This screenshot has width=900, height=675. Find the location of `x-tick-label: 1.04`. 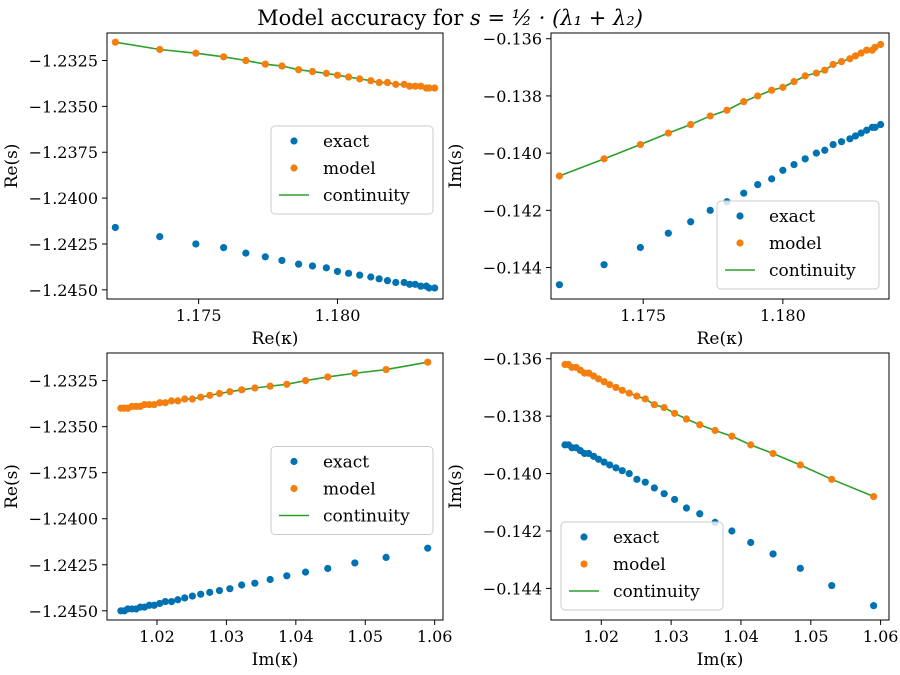

x-tick-label: 1.04 is located at coordinates (741, 636).